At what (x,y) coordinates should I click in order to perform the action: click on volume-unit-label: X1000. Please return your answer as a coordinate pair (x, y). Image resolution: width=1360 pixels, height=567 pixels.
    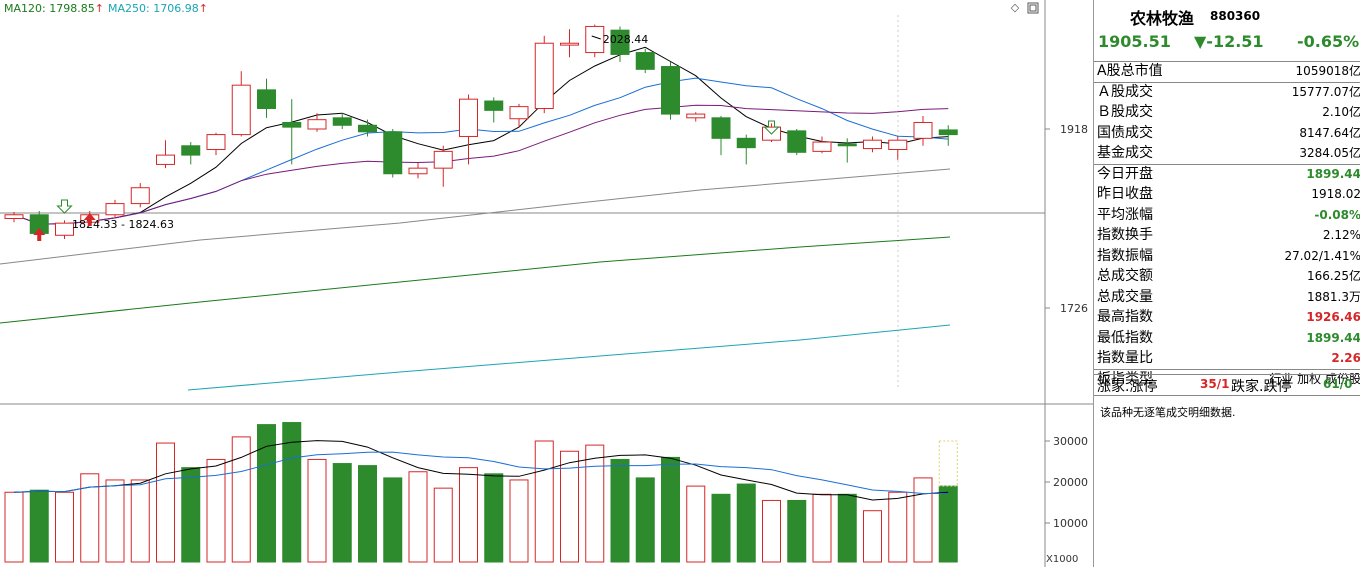
    Looking at the image, I should click on (1062, 559).